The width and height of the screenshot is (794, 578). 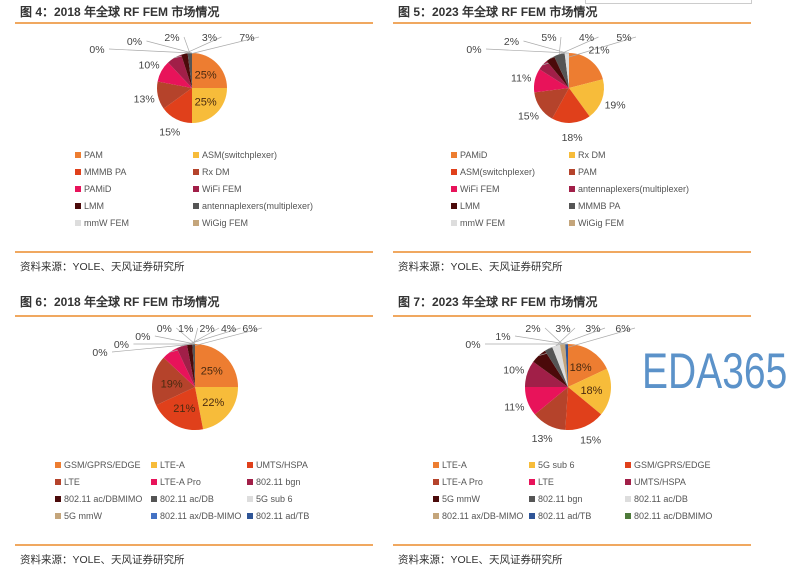 I want to click on data-label: 3%, so click(x=209, y=38).